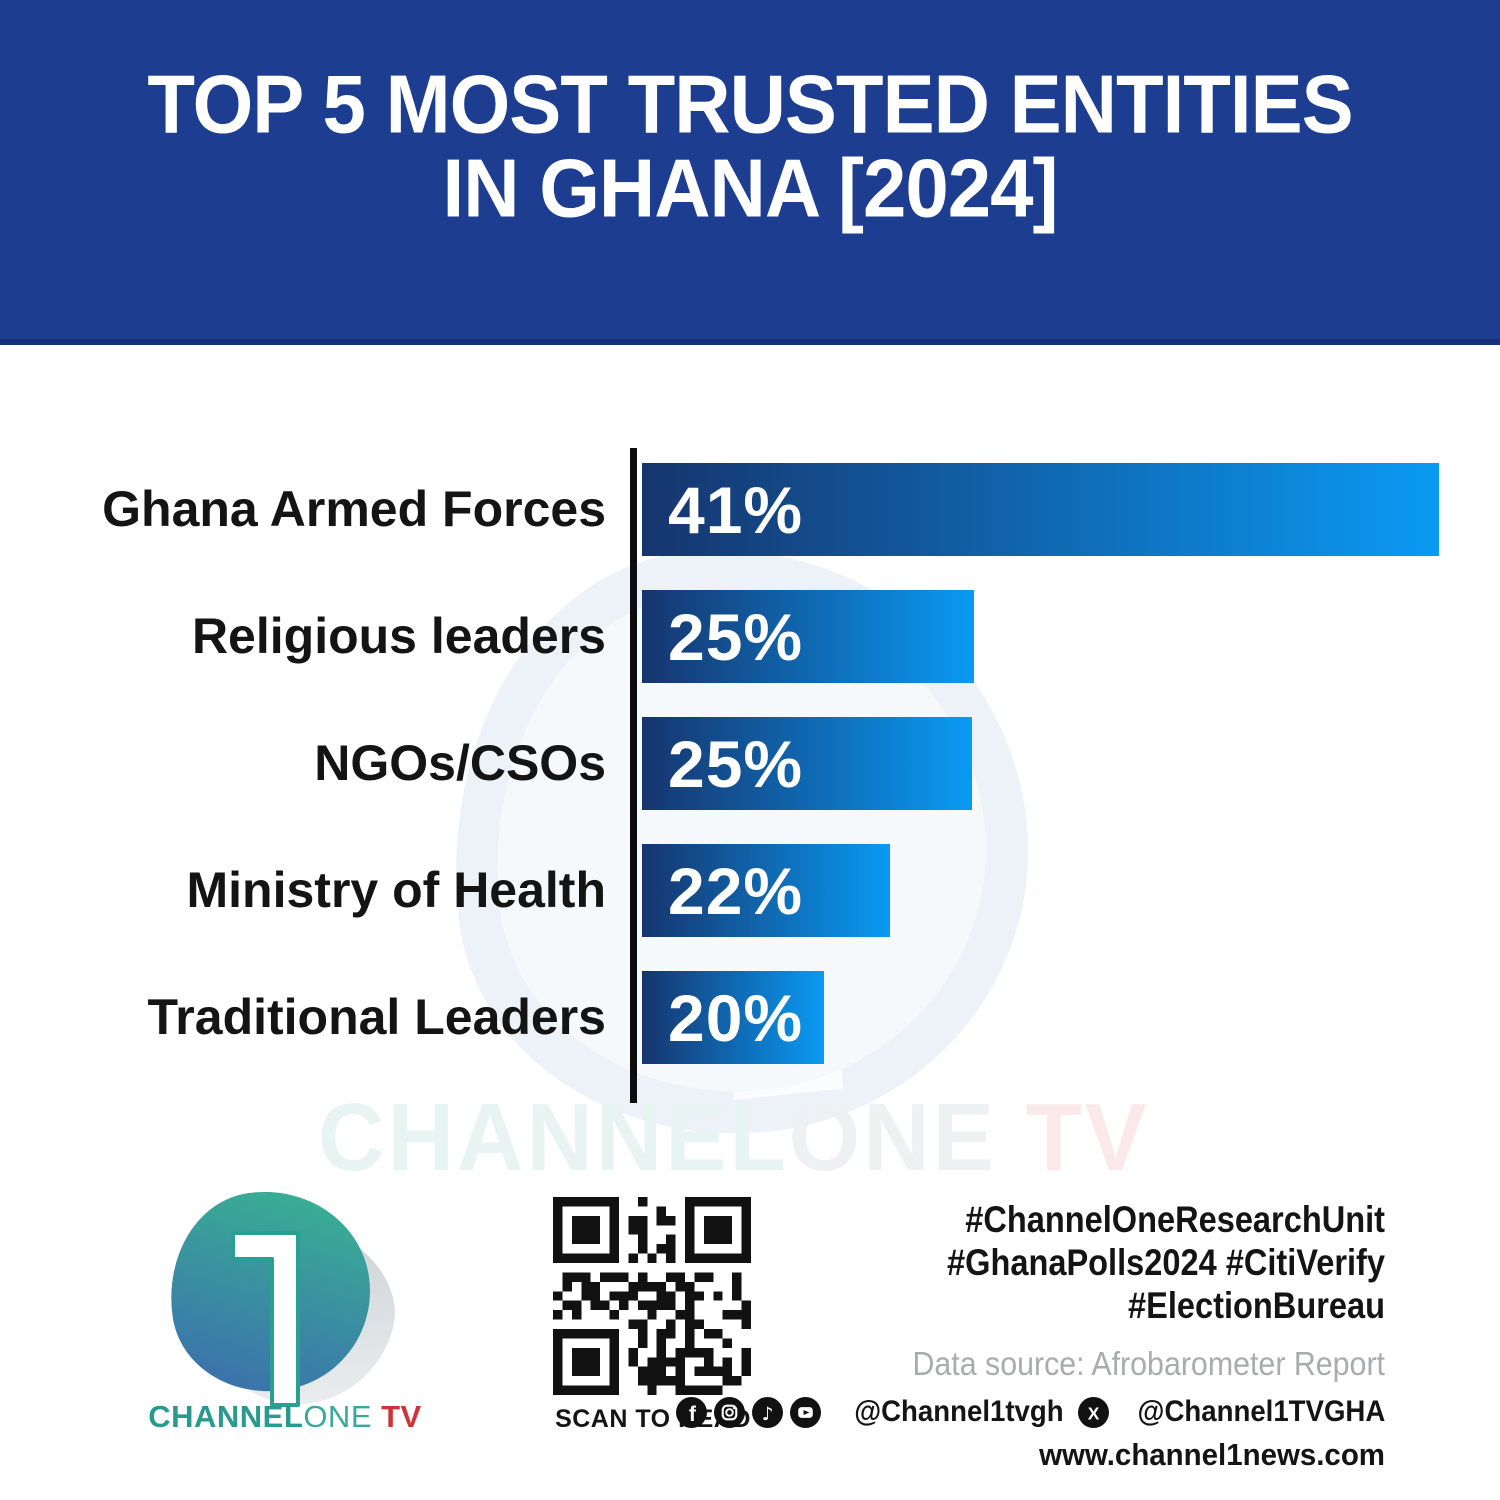 The height and width of the screenshot is (1500, 1500). I want to click on chart-row: NGOs/CSOs 25%, so click(750, 763).